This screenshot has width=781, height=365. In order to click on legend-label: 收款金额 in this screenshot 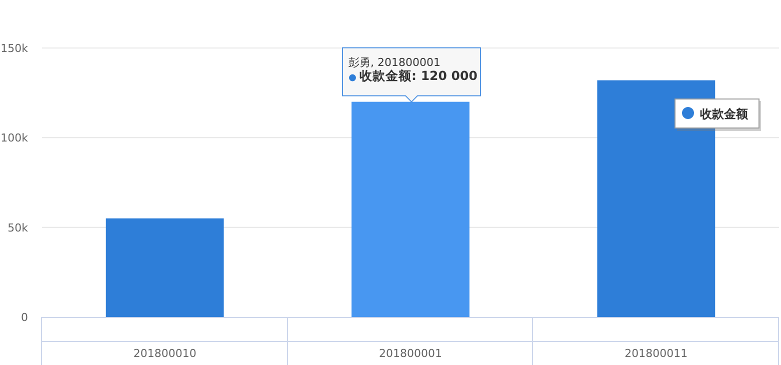, I will do `click(724, 114)`.